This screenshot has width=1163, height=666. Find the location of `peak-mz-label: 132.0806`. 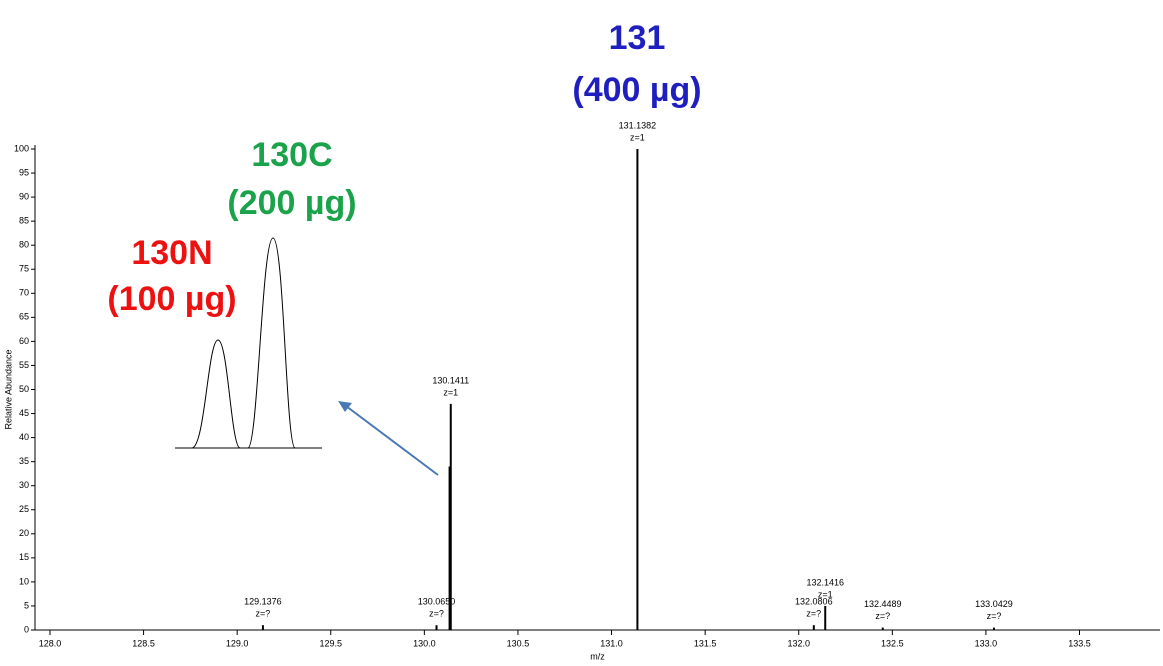

peak-mz-label: 132.0806 is located at coordinates (814, 602).